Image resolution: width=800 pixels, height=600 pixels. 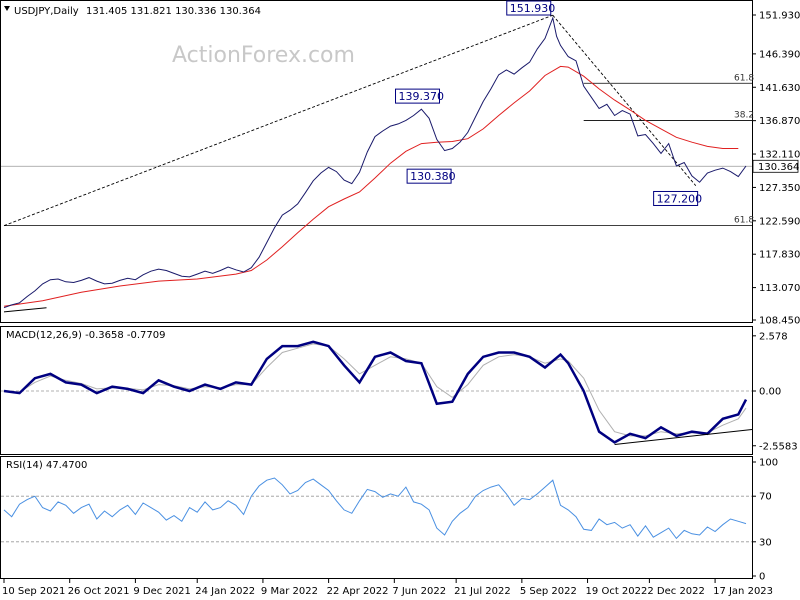 What do you see at coordinates (765, 497) in the screenshot?
I see `rsi-y-tick-label: 70` at bounding box center [765, 497].